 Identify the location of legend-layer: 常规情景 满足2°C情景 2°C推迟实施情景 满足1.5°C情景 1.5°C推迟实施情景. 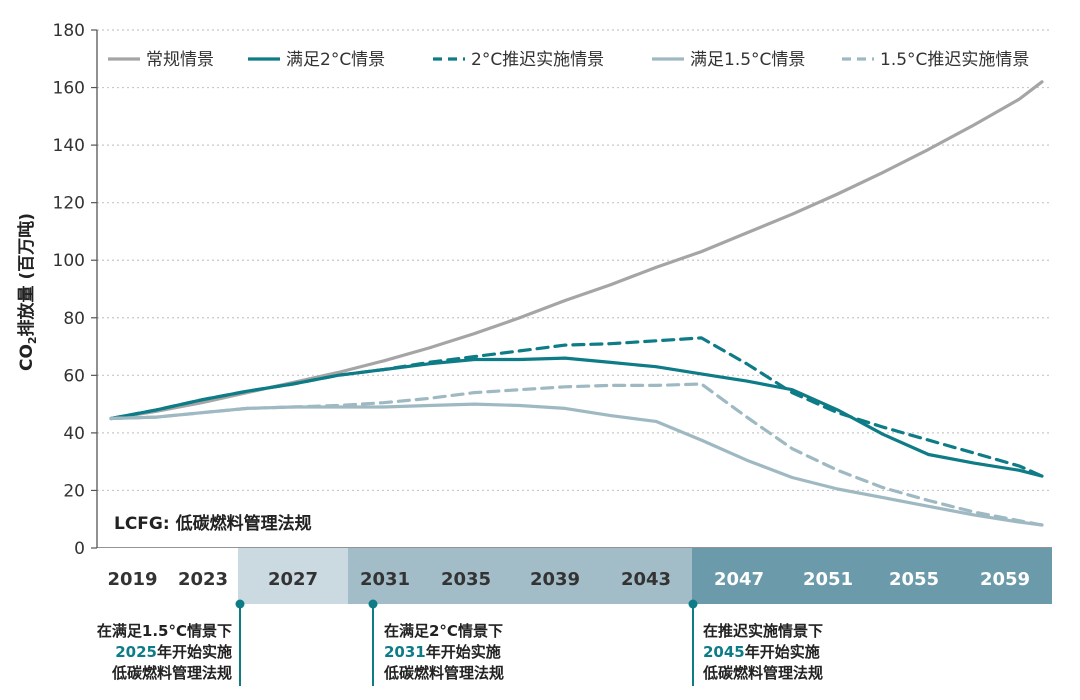
(568, 60).